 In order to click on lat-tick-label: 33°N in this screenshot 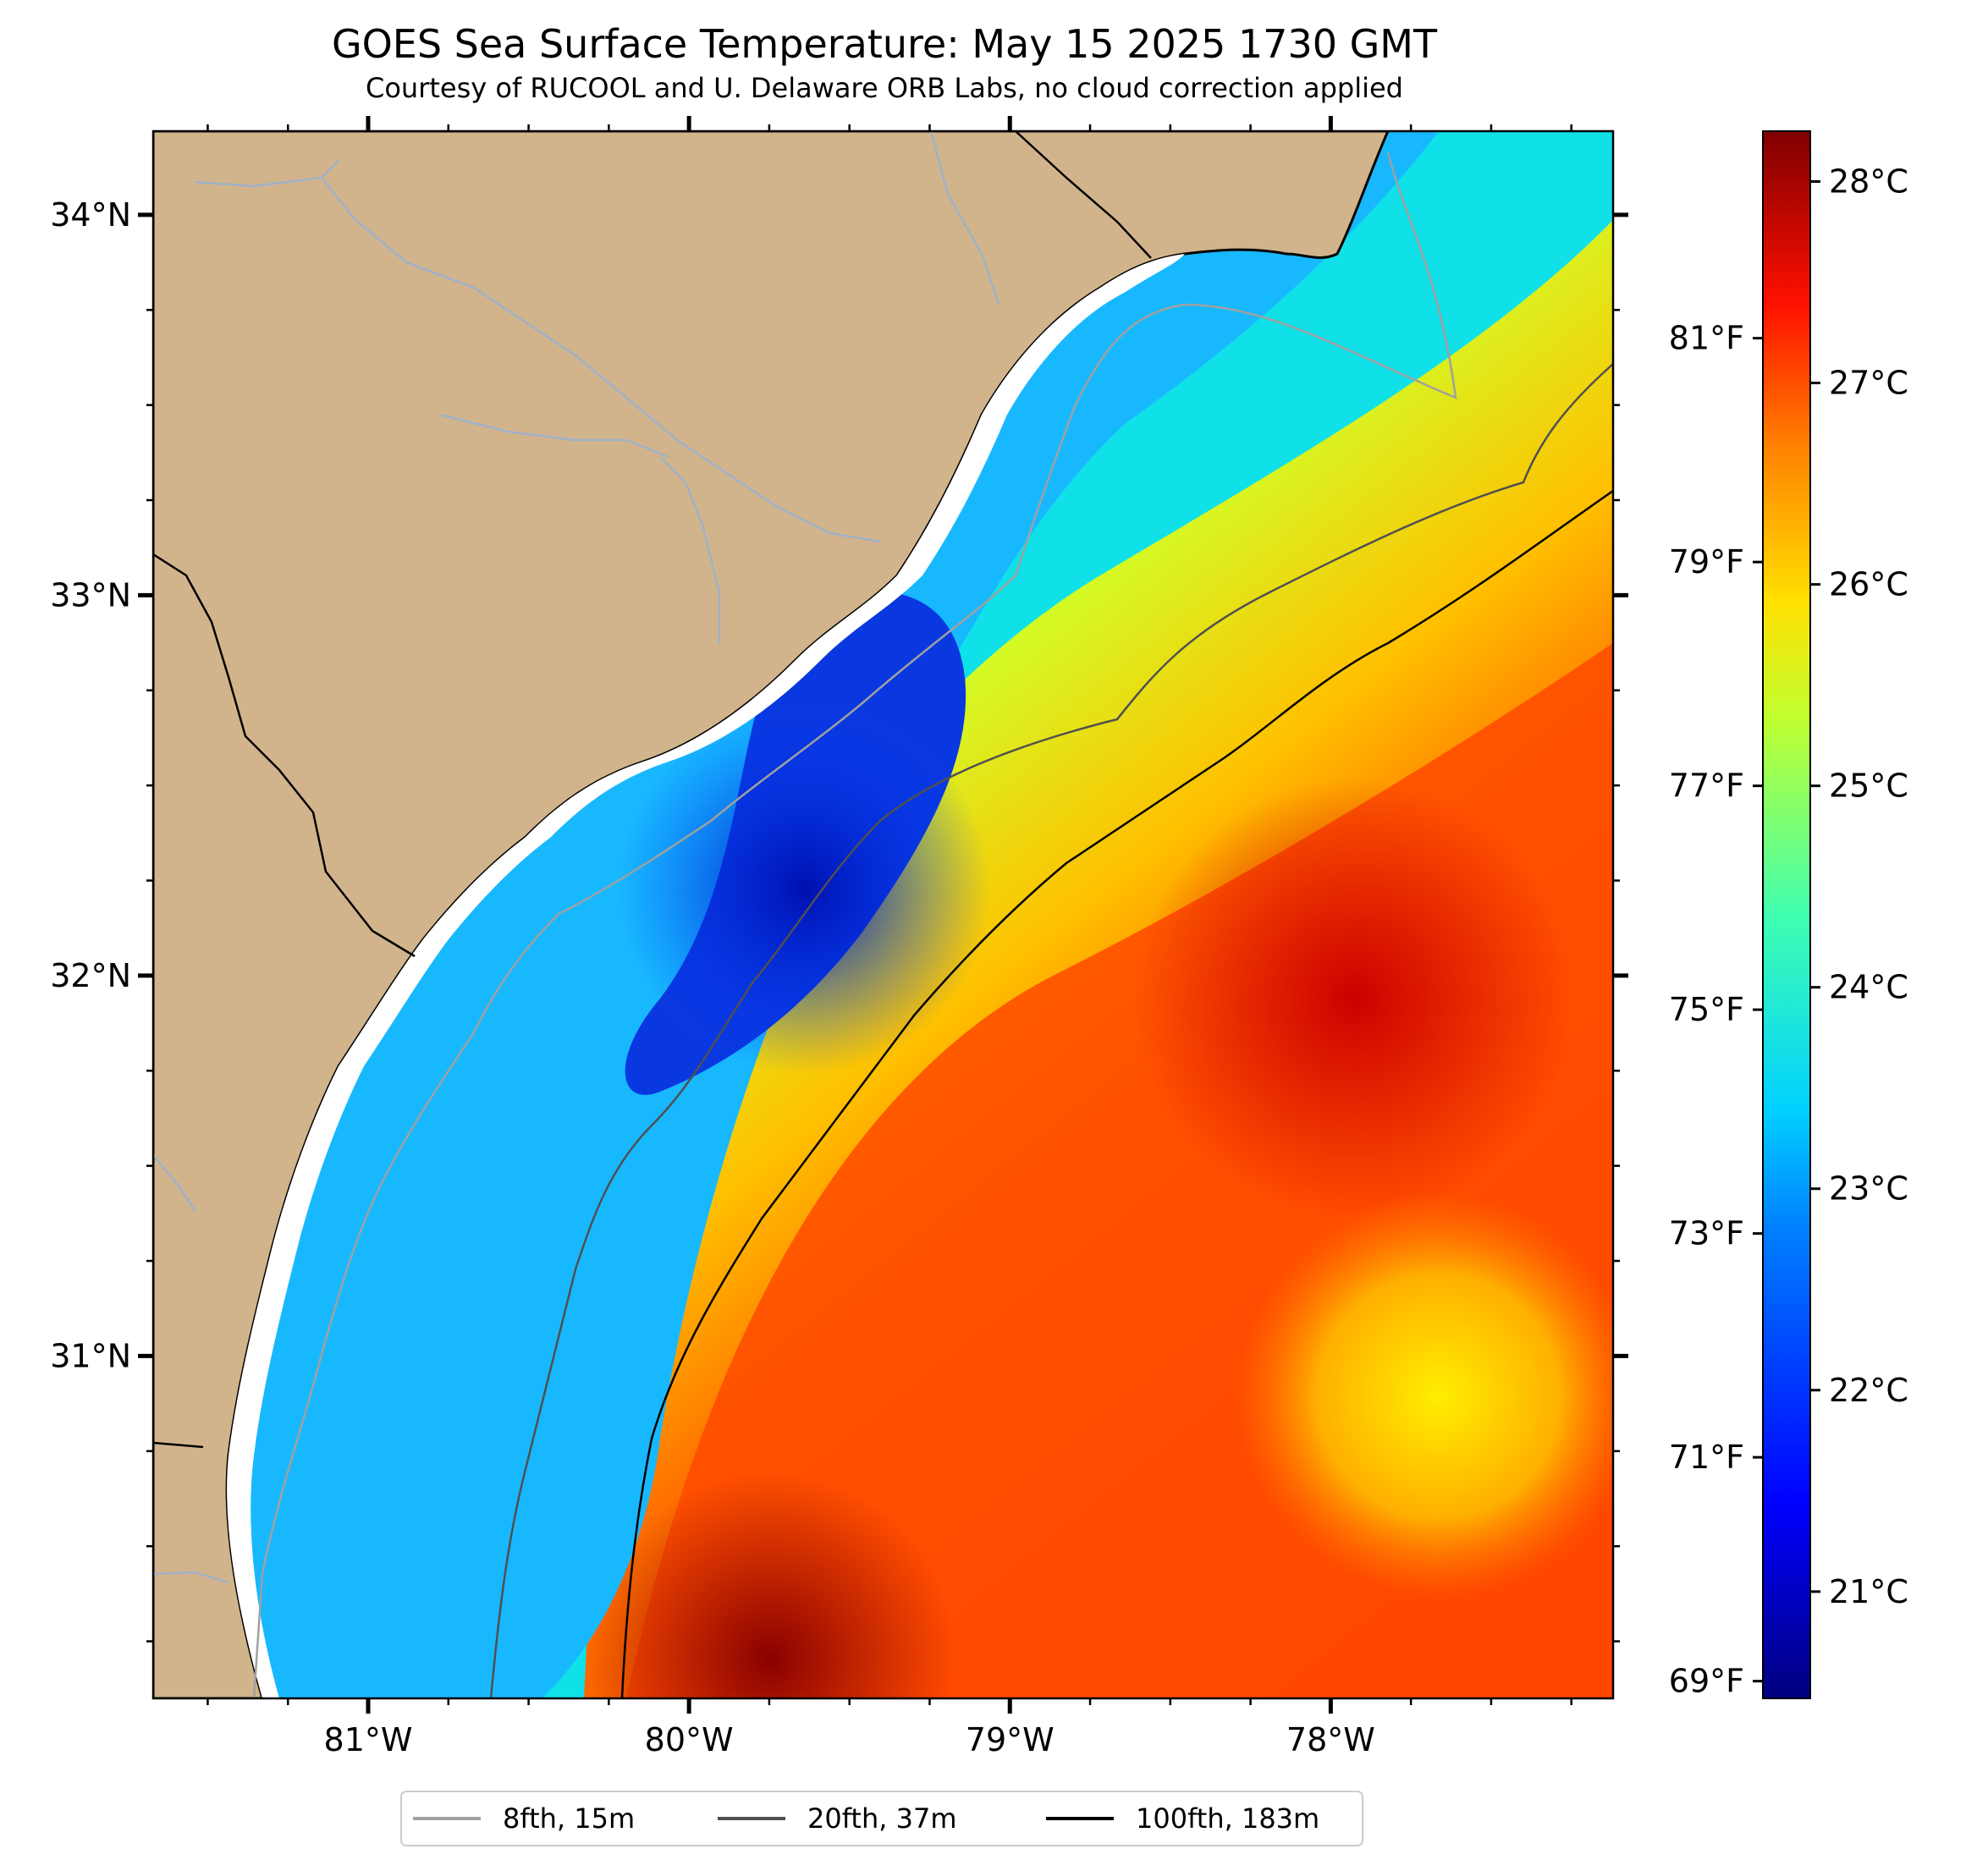, I will do `click(90, 595)`.